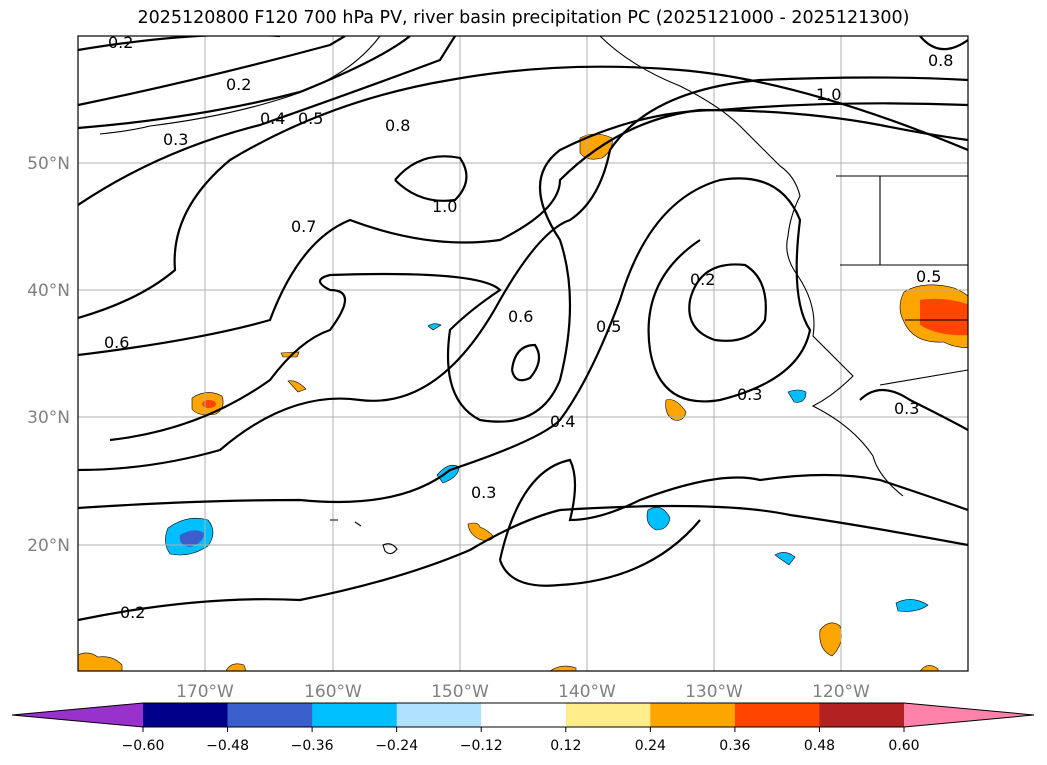 The width and height of the screenshot is (1047, 765). I want to click on lon-label: 150°W, so click(460, 692).